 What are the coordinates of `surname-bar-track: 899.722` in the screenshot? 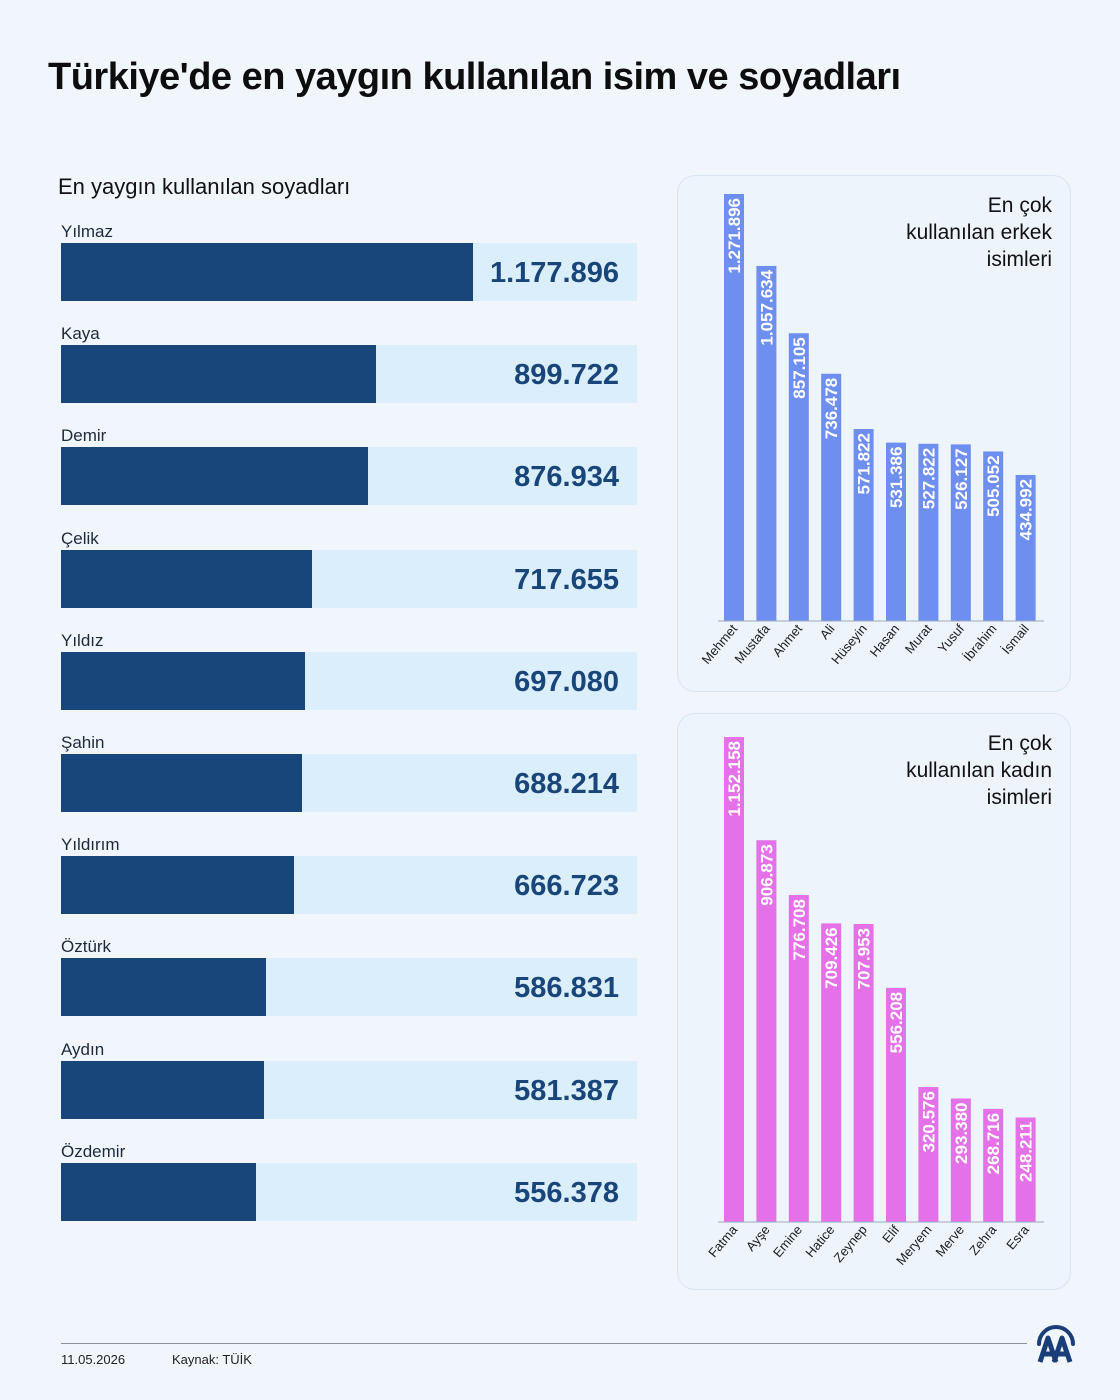 It's located at (349, 374).